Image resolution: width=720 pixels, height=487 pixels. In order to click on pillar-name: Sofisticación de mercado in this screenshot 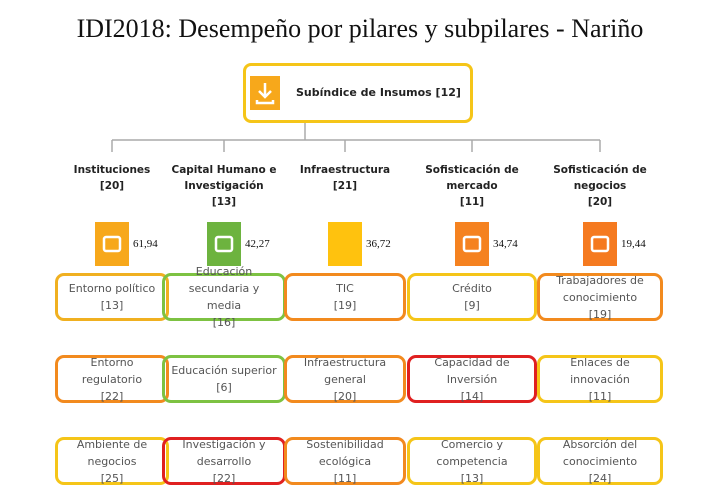, I will do `click(472, 178)`.